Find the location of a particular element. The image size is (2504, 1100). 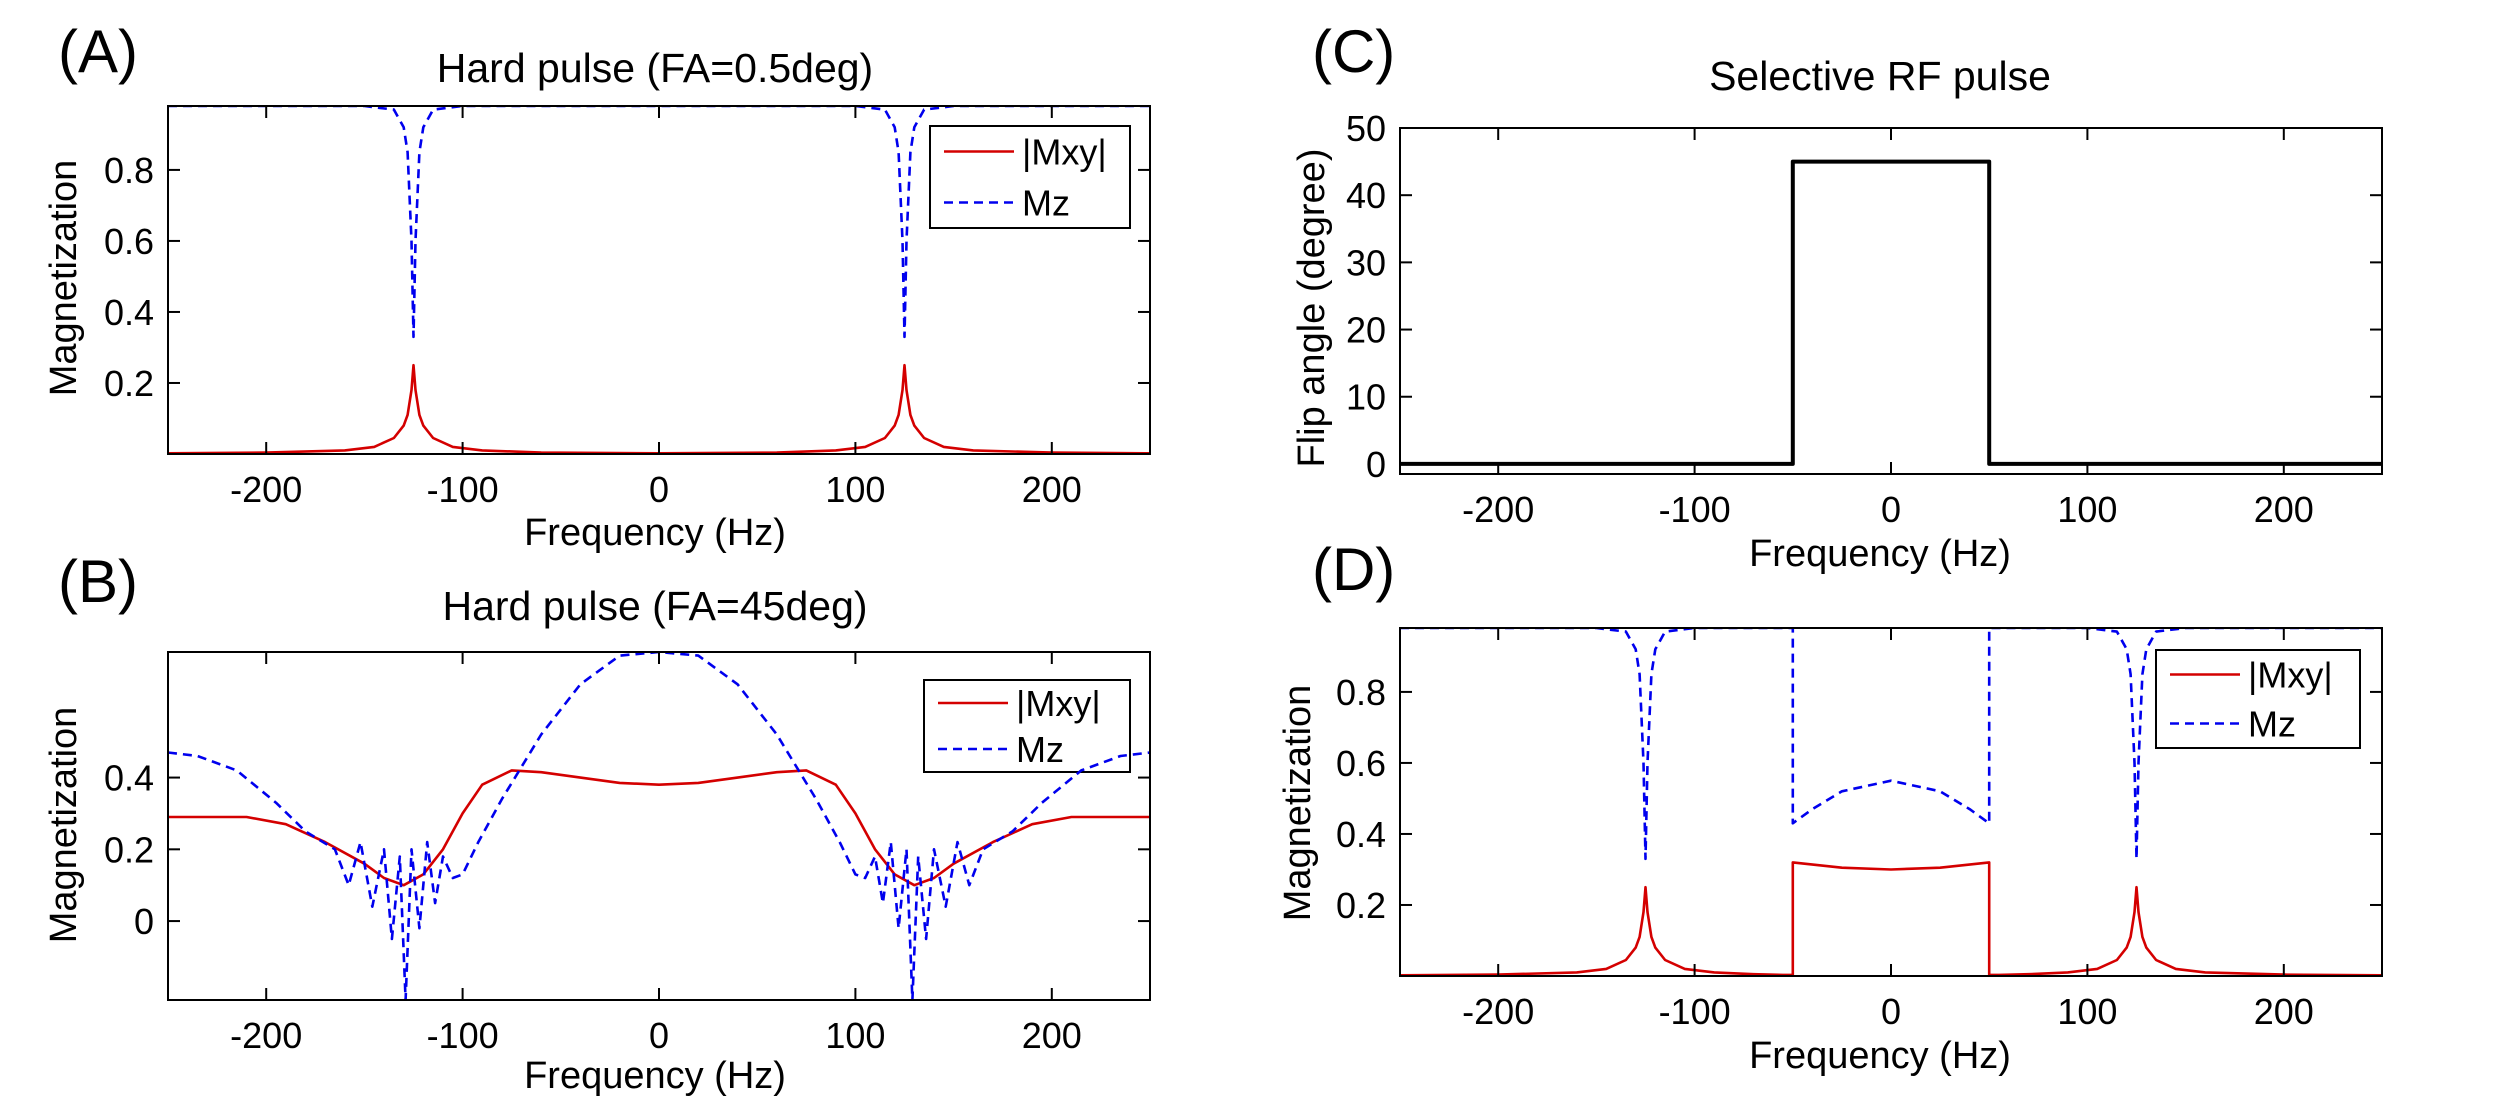

panel-d-ytick-label: 0.4 is located at coordinates (1361, 834).